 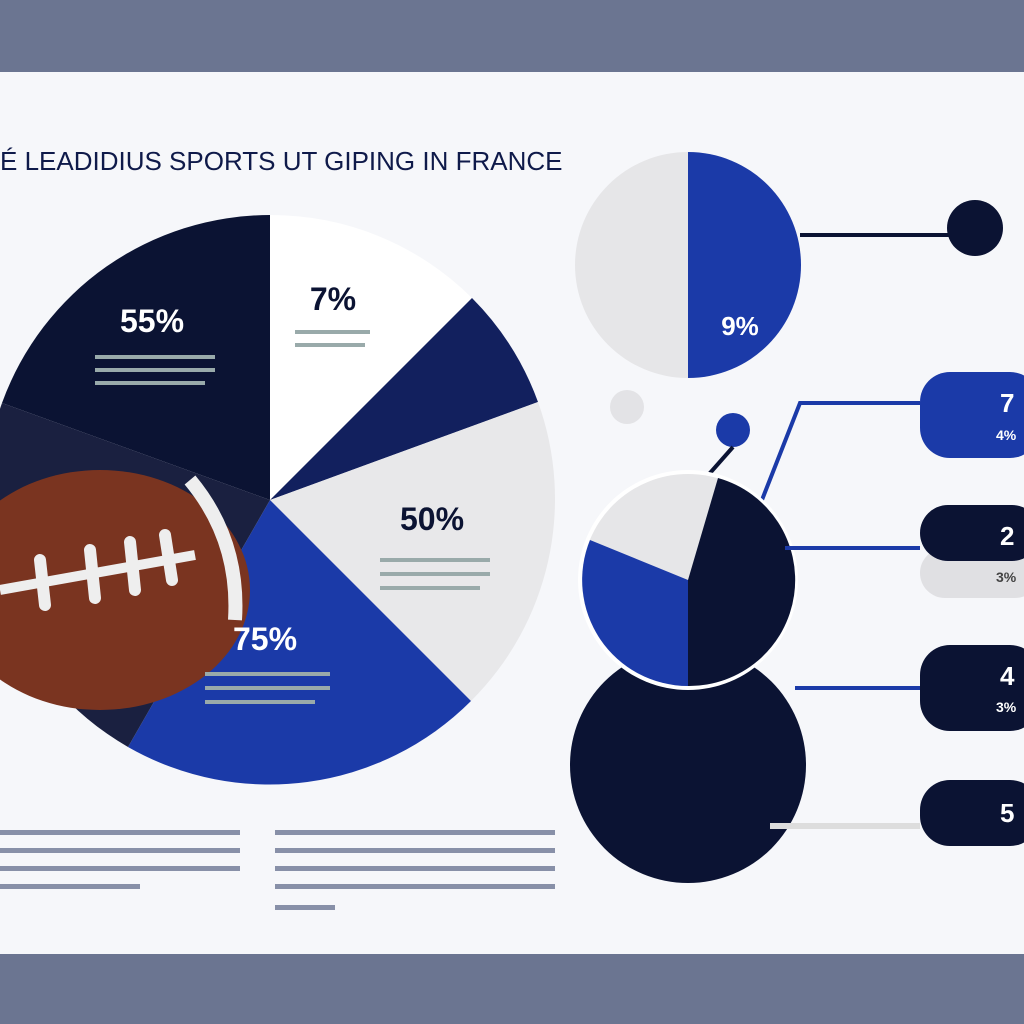 I want to click on top-pie: 9%, so click(x=688, y=265).